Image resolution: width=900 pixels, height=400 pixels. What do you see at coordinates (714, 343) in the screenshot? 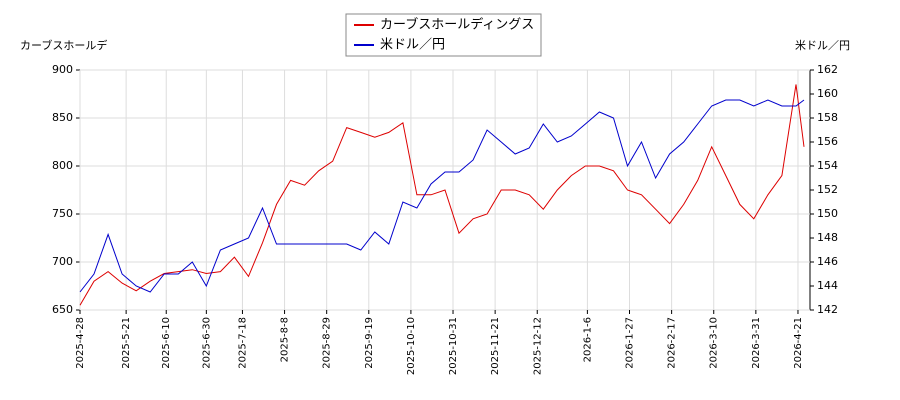
I see `x-tick-label: 2026-3-10` at bounding box center [714, 343].